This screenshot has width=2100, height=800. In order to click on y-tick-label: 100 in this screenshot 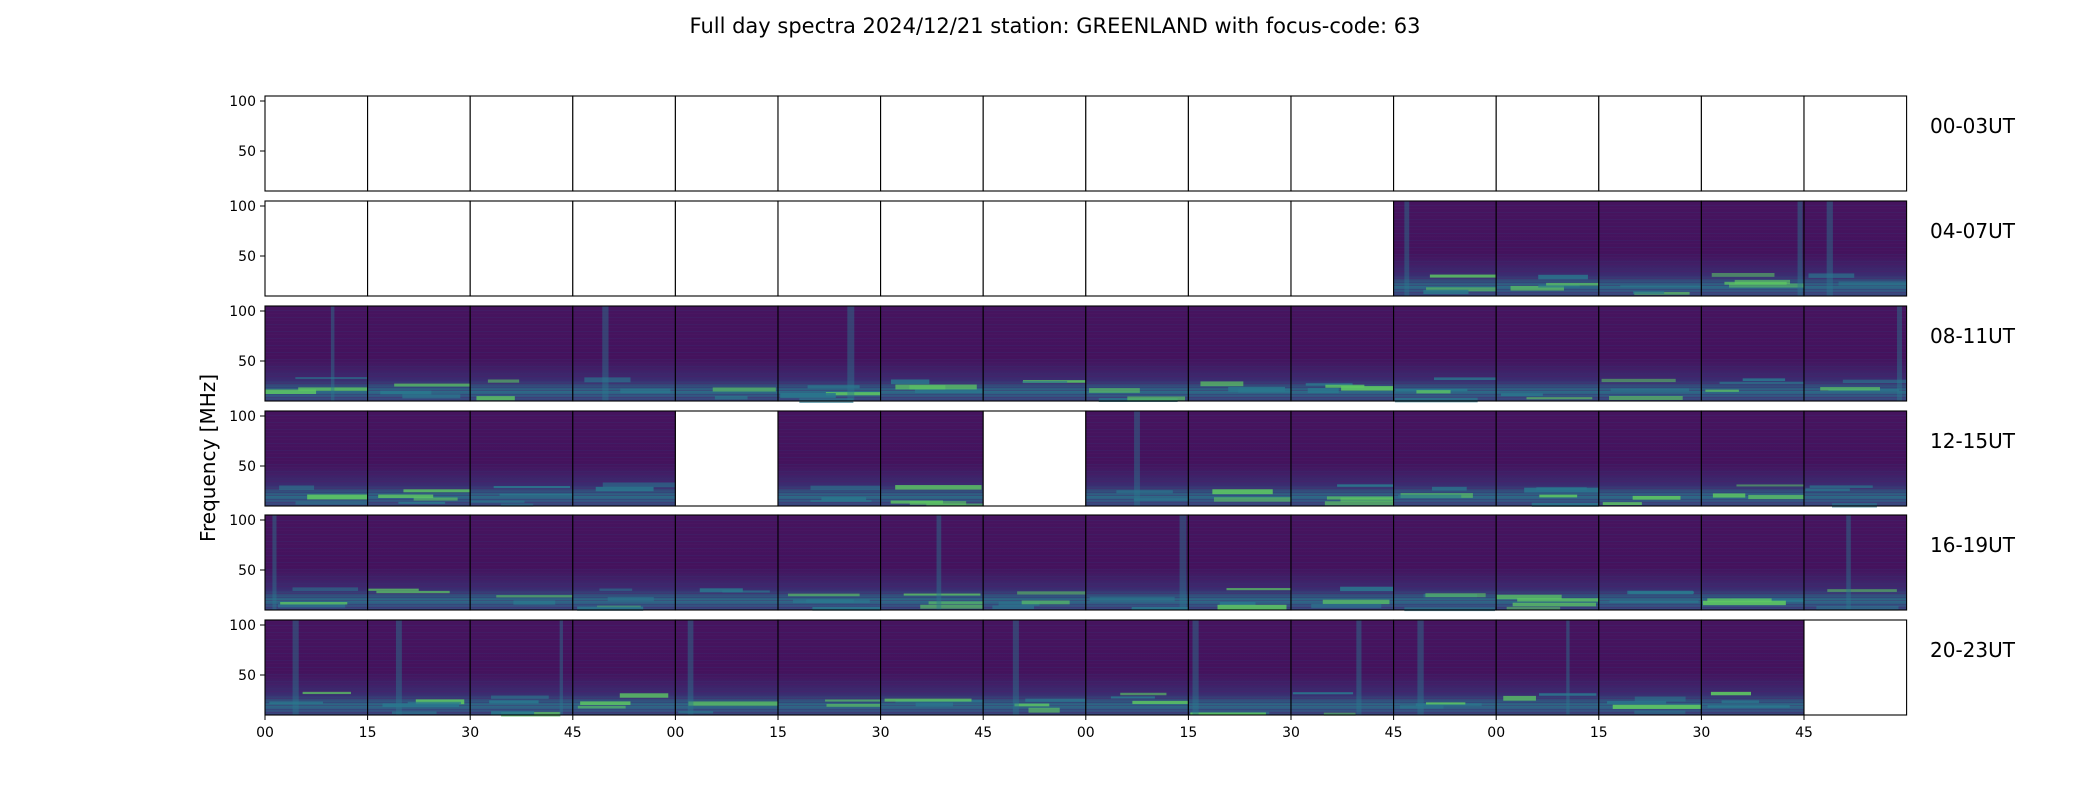, I will do `click(242, 626)`.